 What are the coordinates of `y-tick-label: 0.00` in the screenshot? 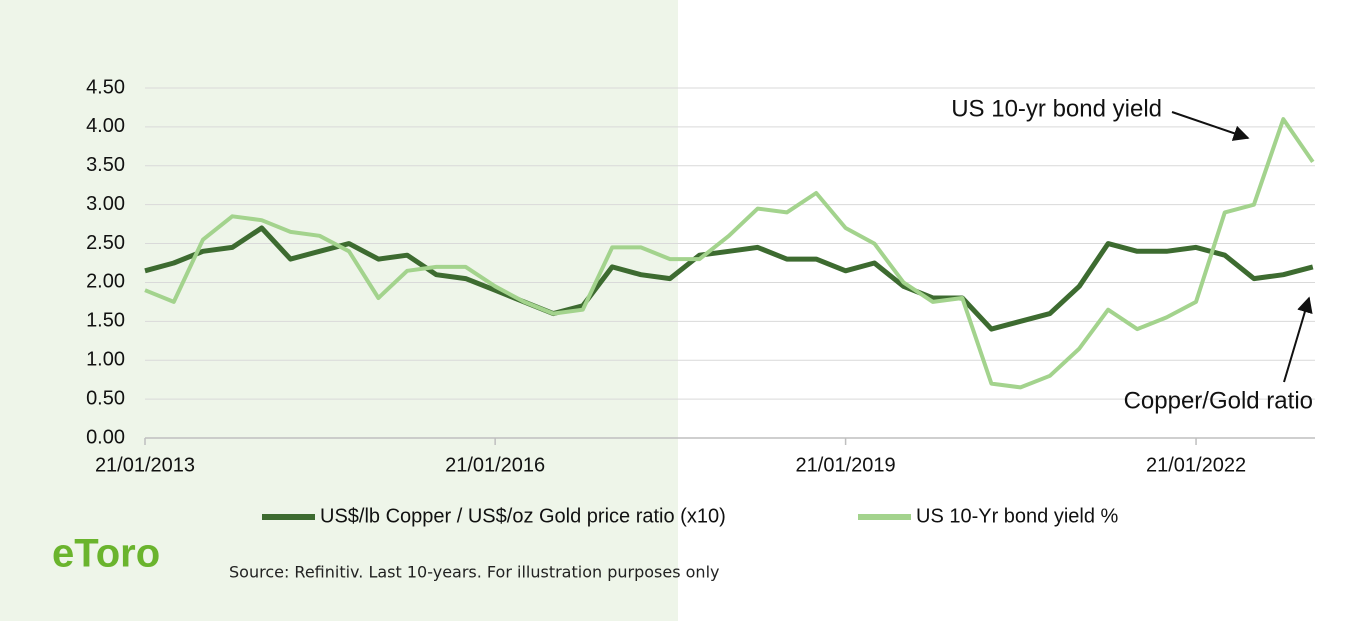 It's located at (105, 437).